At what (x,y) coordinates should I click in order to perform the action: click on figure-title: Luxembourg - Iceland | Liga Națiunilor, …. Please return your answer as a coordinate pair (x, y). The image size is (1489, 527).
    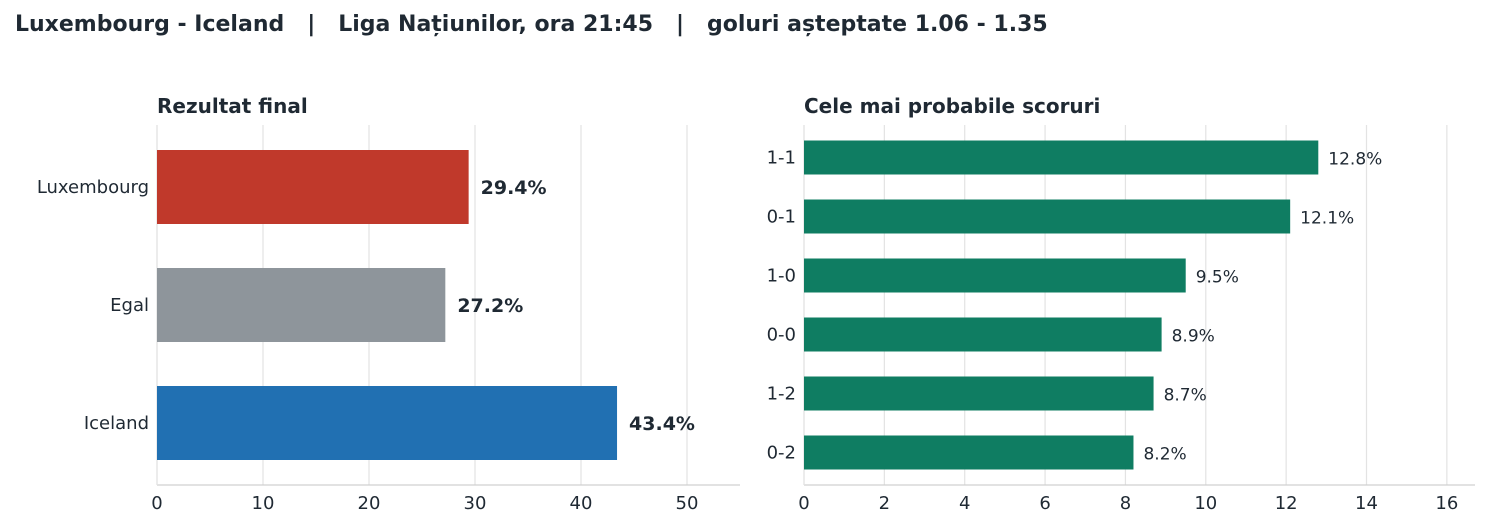
    Looking at the image, I should click on (531, 24).